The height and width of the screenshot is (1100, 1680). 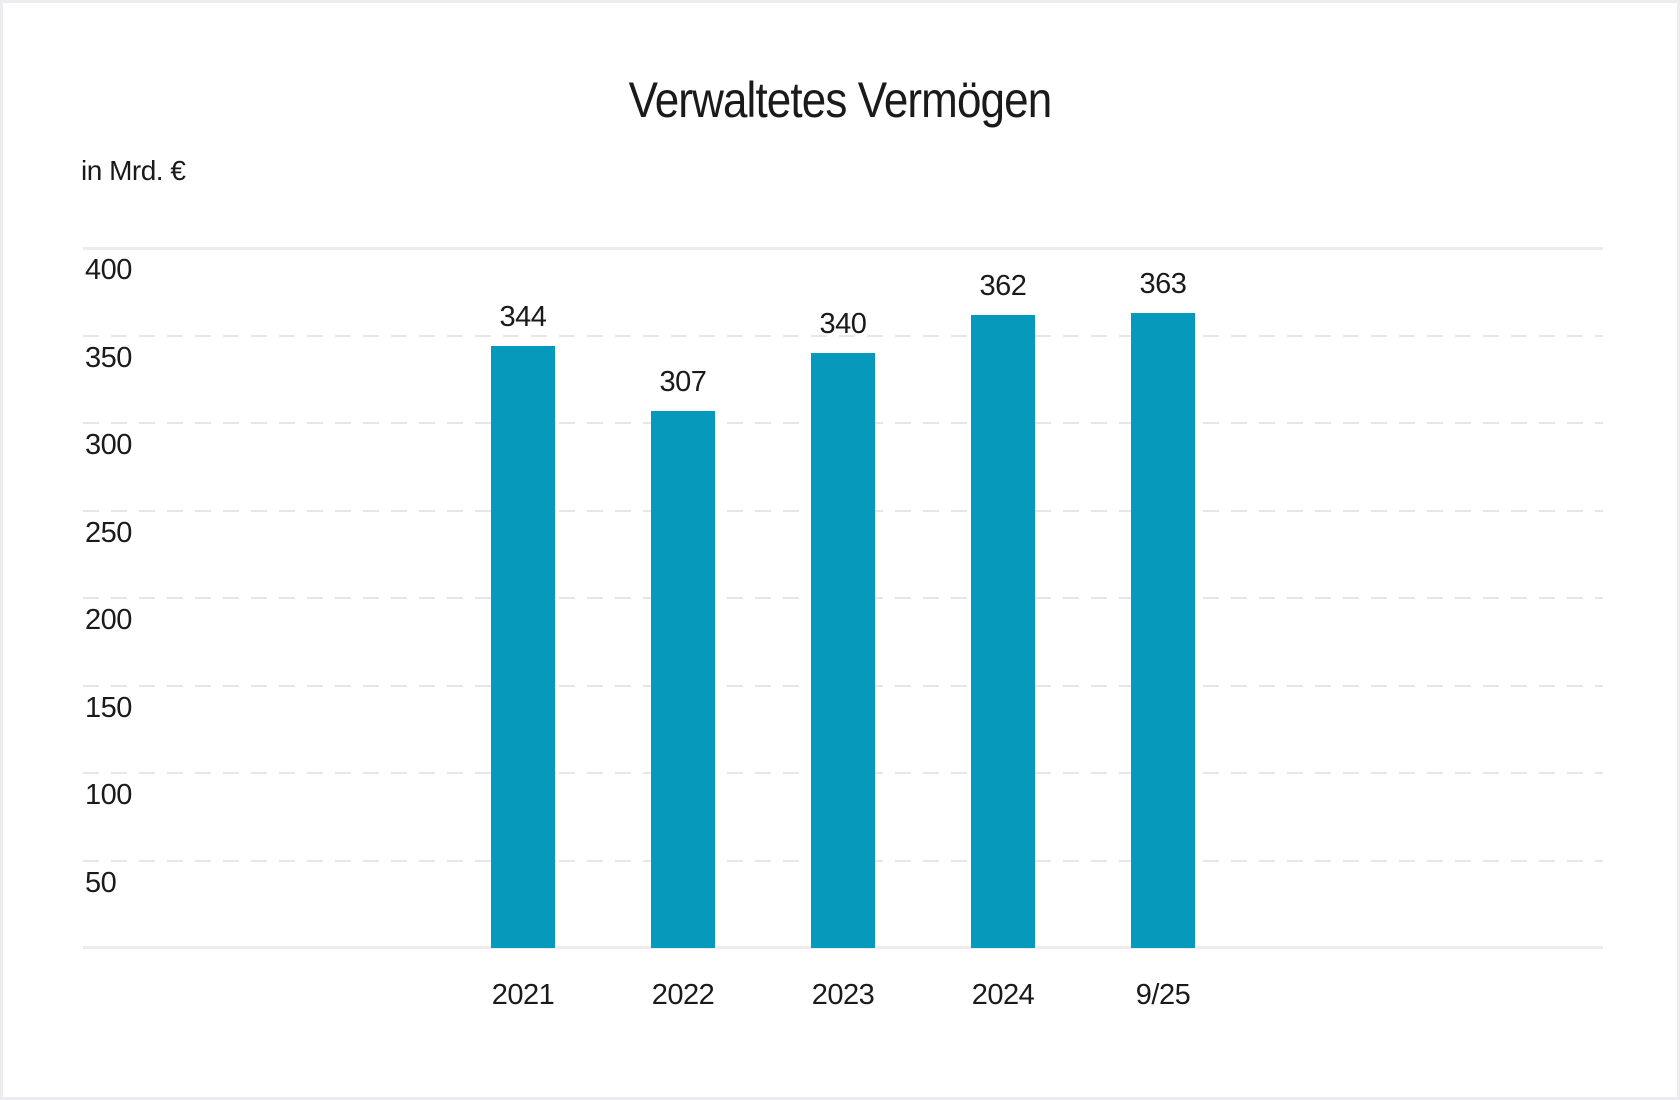 I want to click on y-tick-label: 250, so click(x=108, y=532).